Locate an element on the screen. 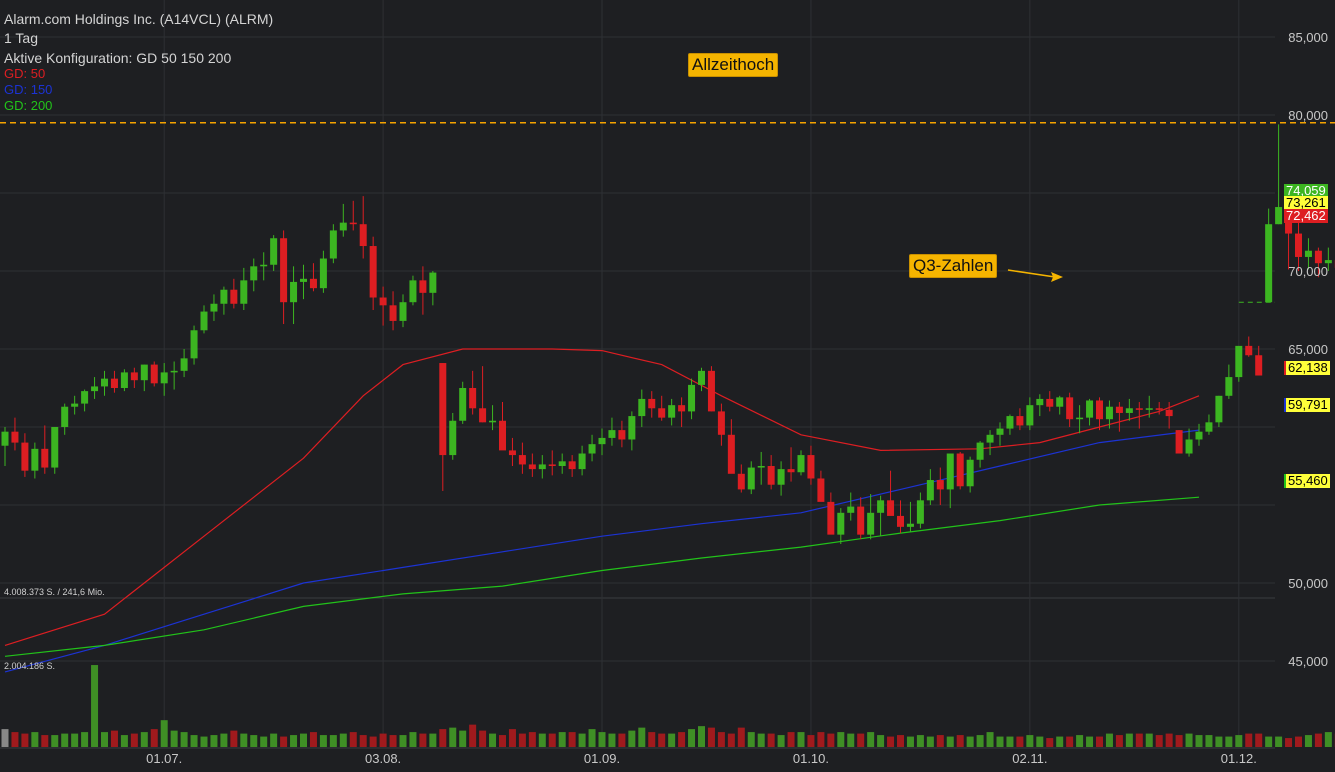  volume-bars is located at coordinates (668, 706).